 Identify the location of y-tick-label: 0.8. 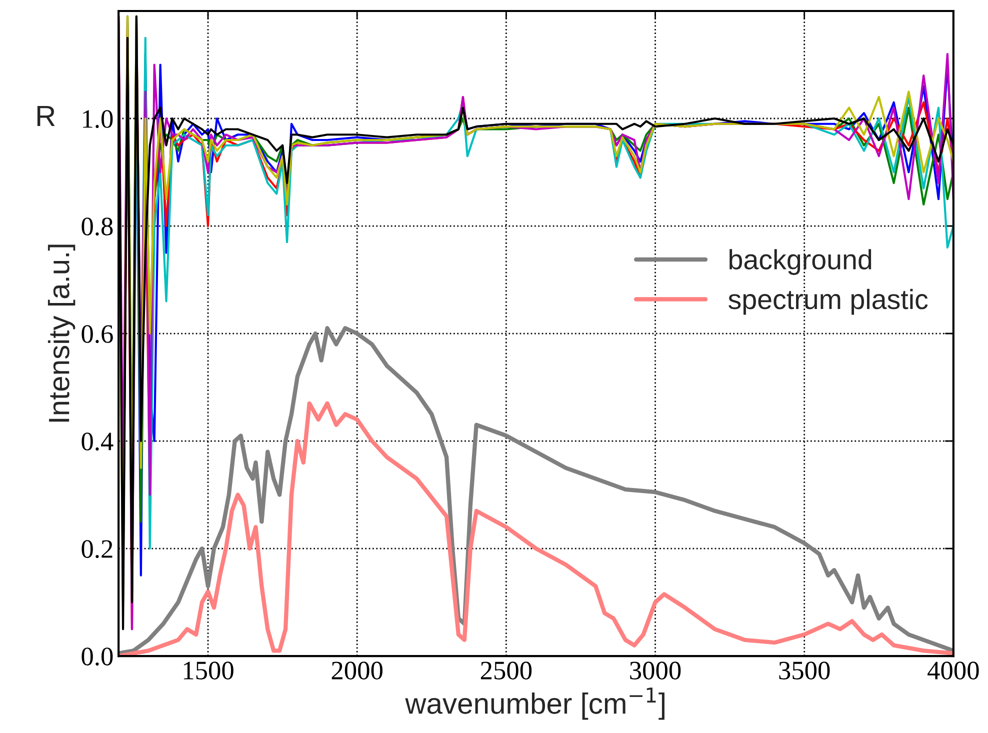
(97, 227).